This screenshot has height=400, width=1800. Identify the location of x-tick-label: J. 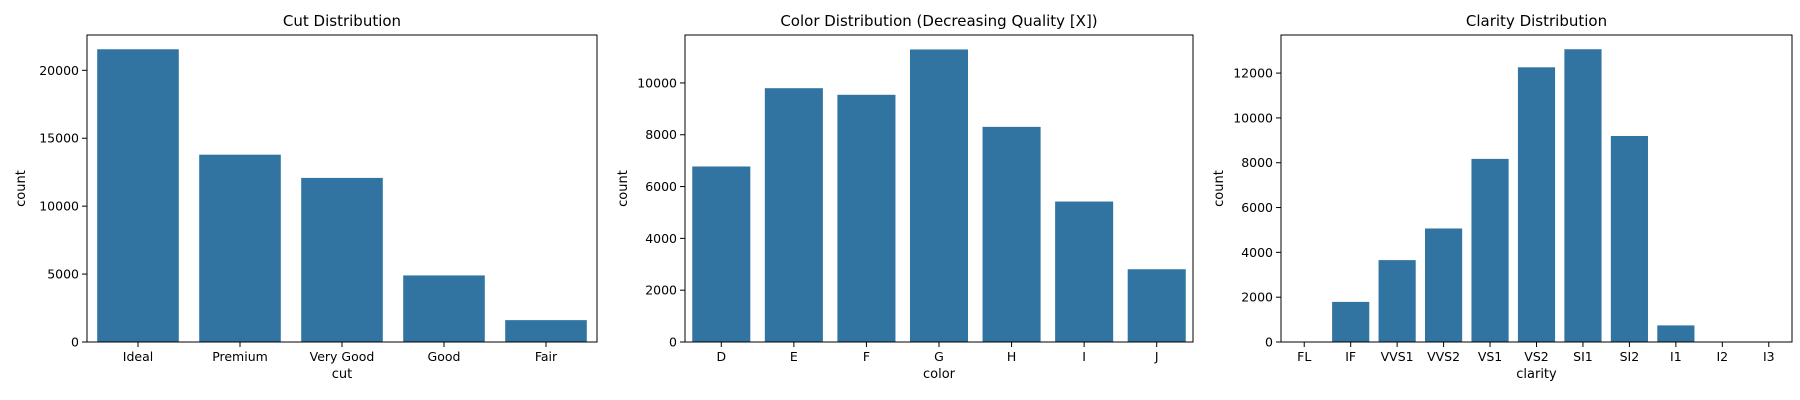
(1156, 356).